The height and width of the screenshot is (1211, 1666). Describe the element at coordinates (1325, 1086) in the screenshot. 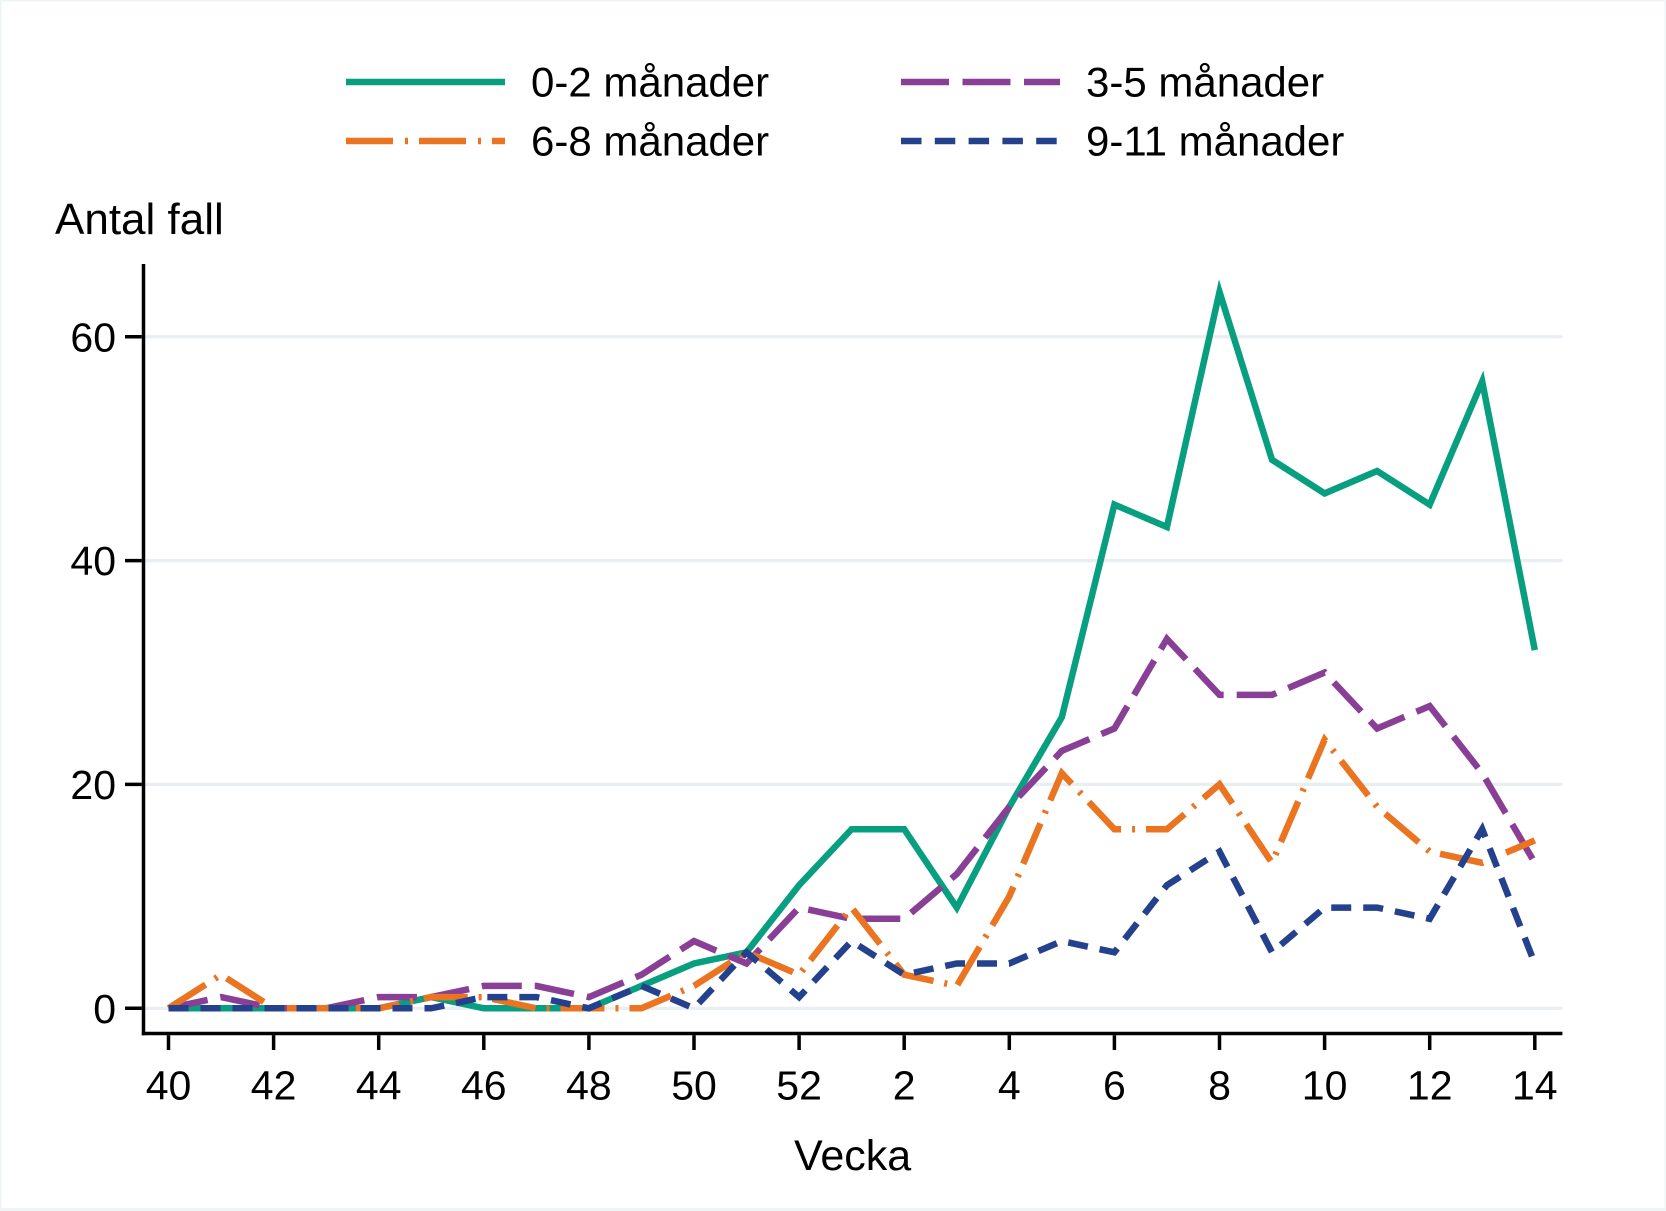

I see `svg-text: 10` at that location.